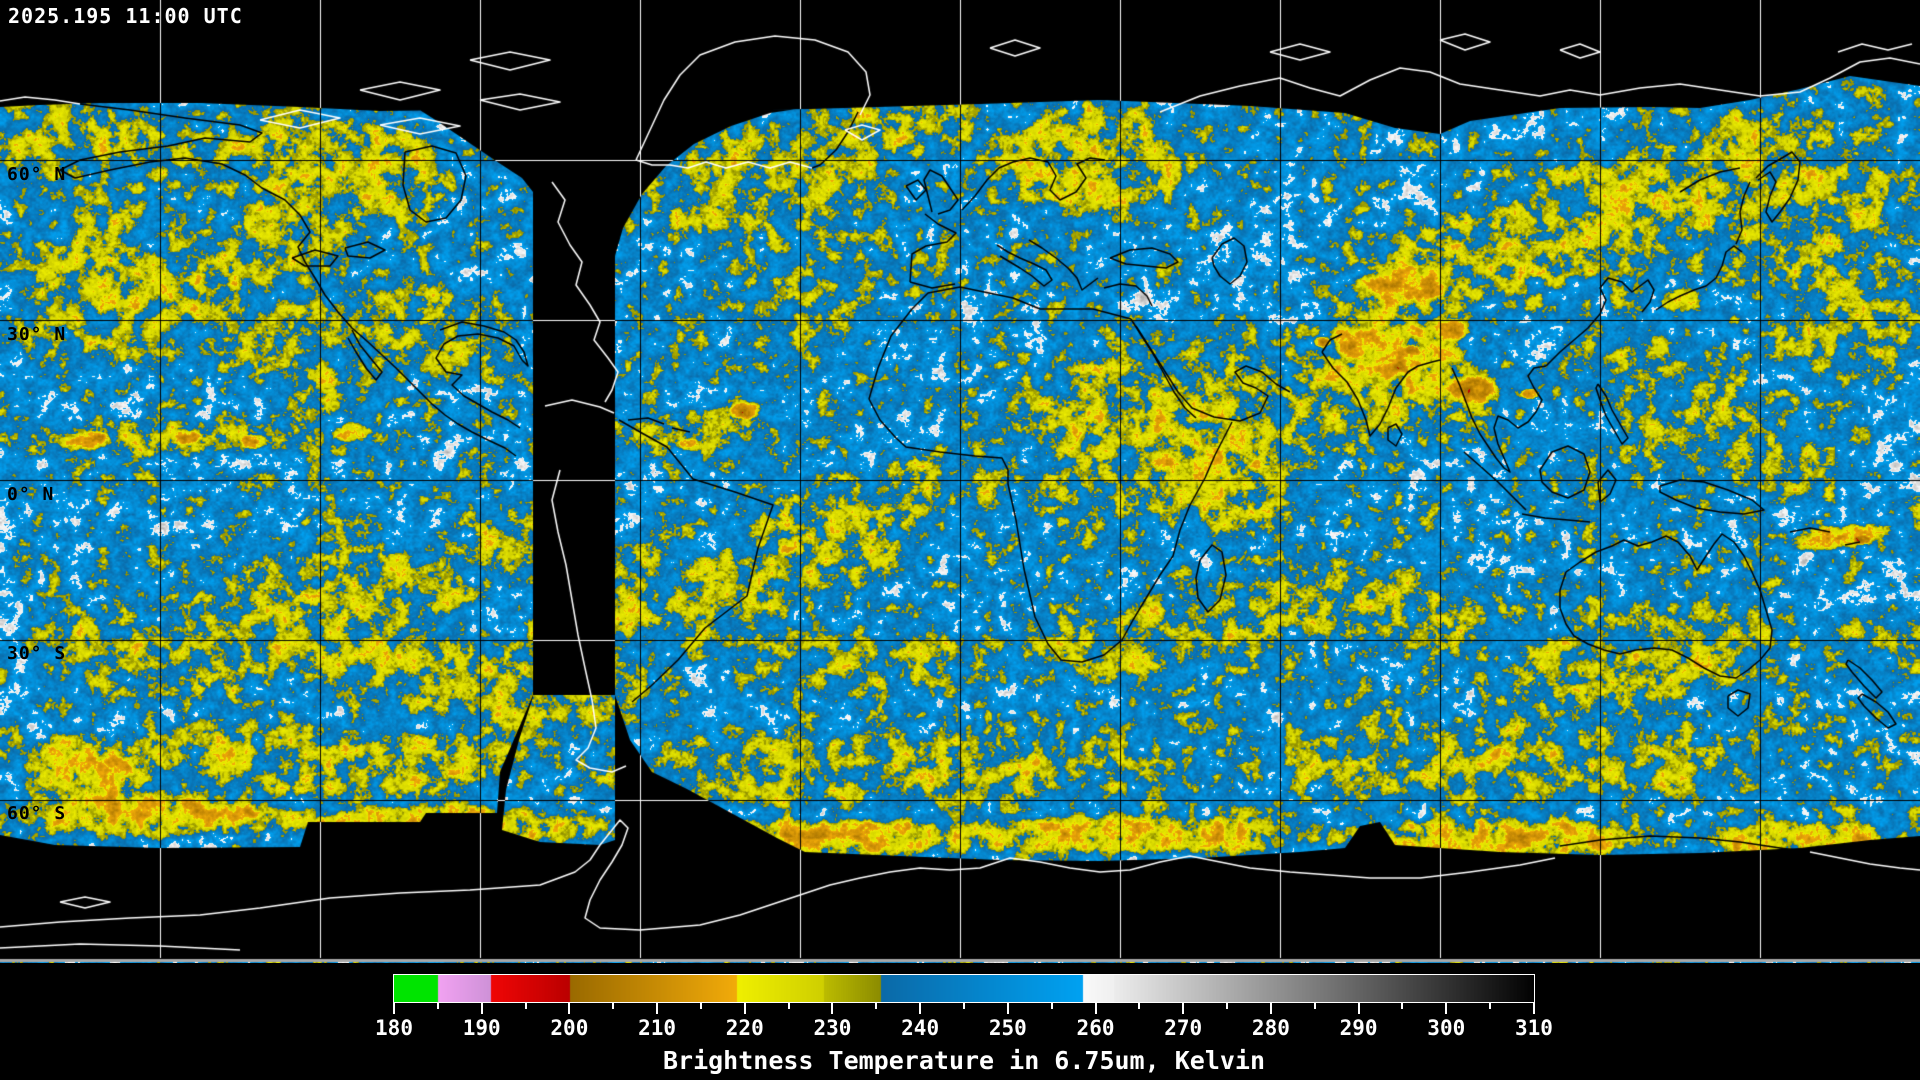 The image size is (1920, 1080). Describe the element at coordinates (1446, 1028) in the screenshot. I see `colorbar-tick-label: 300` at that location.